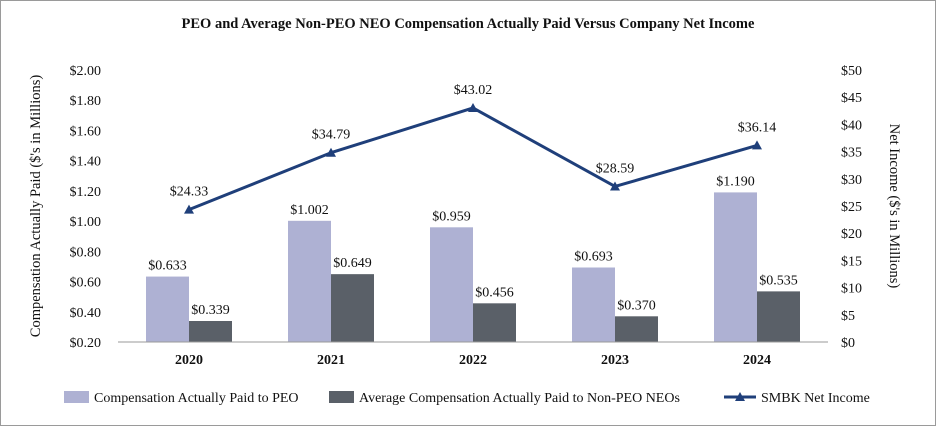 This screenshot has width=936, height=426. Describe the element at coordinates (848, 316) in the screenshot. I see `y2-tick-label: $5` at that location.